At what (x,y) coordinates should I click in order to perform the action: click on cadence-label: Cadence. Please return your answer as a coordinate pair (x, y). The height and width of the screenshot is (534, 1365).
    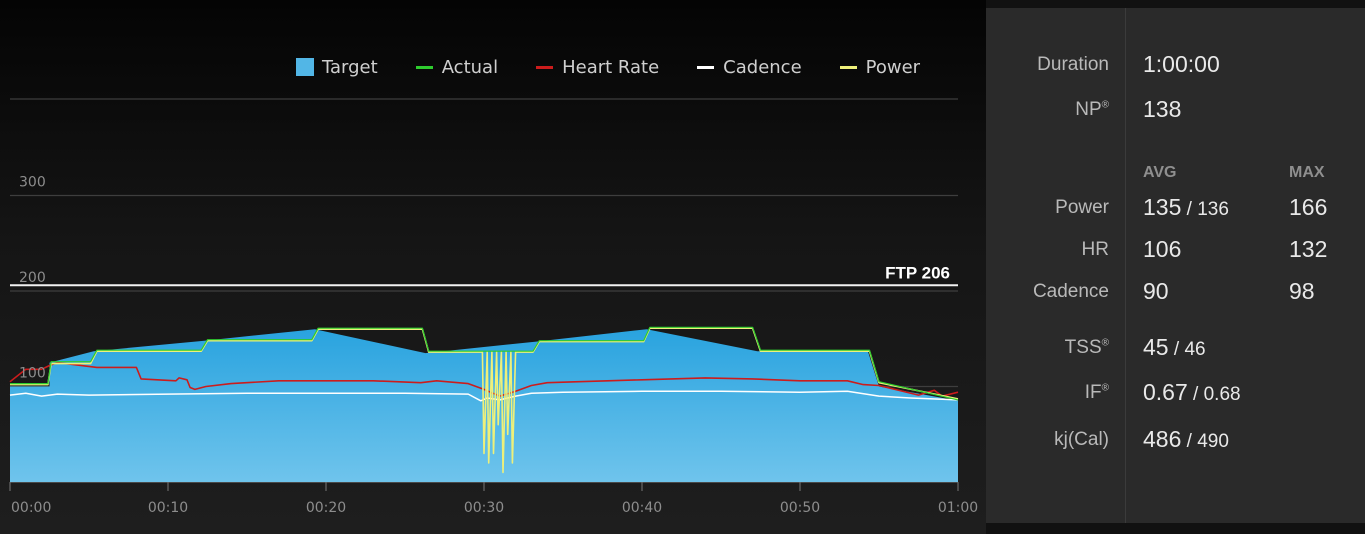
    Looking at the image, I should click on (1070, 291).